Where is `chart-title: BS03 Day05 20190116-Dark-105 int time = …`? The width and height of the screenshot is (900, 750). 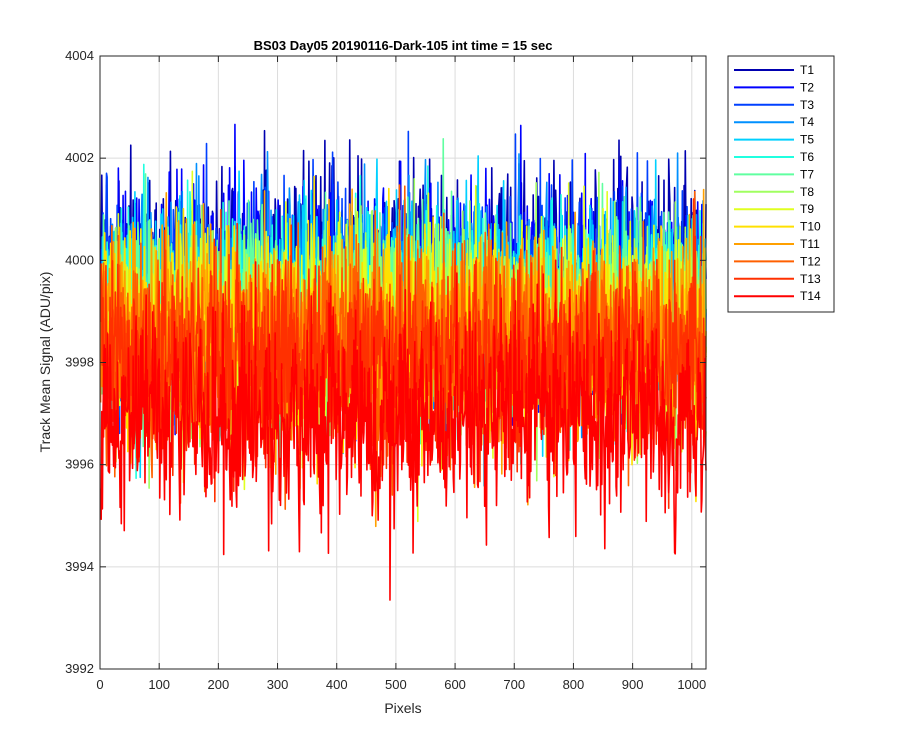
chart-title: BS03 Day05 20190116-Dark-105 int time = … is located at coordinates (403, 45).